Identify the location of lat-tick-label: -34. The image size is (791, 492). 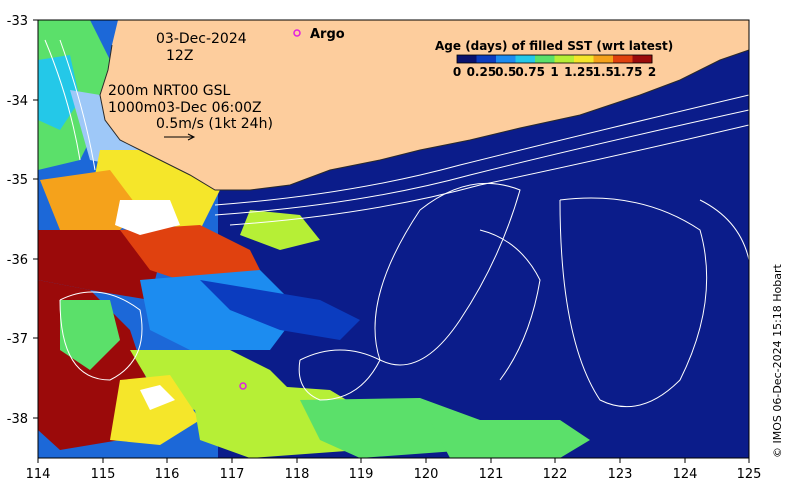
(17, 101).